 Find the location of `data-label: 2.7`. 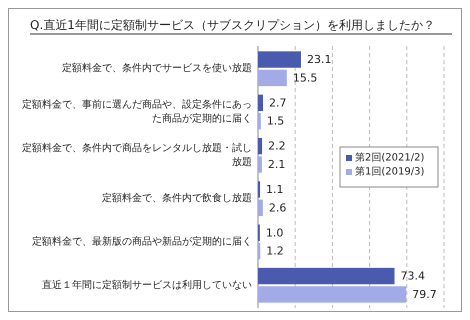

data-label: 2.7 is located at coordinates (278, 103).